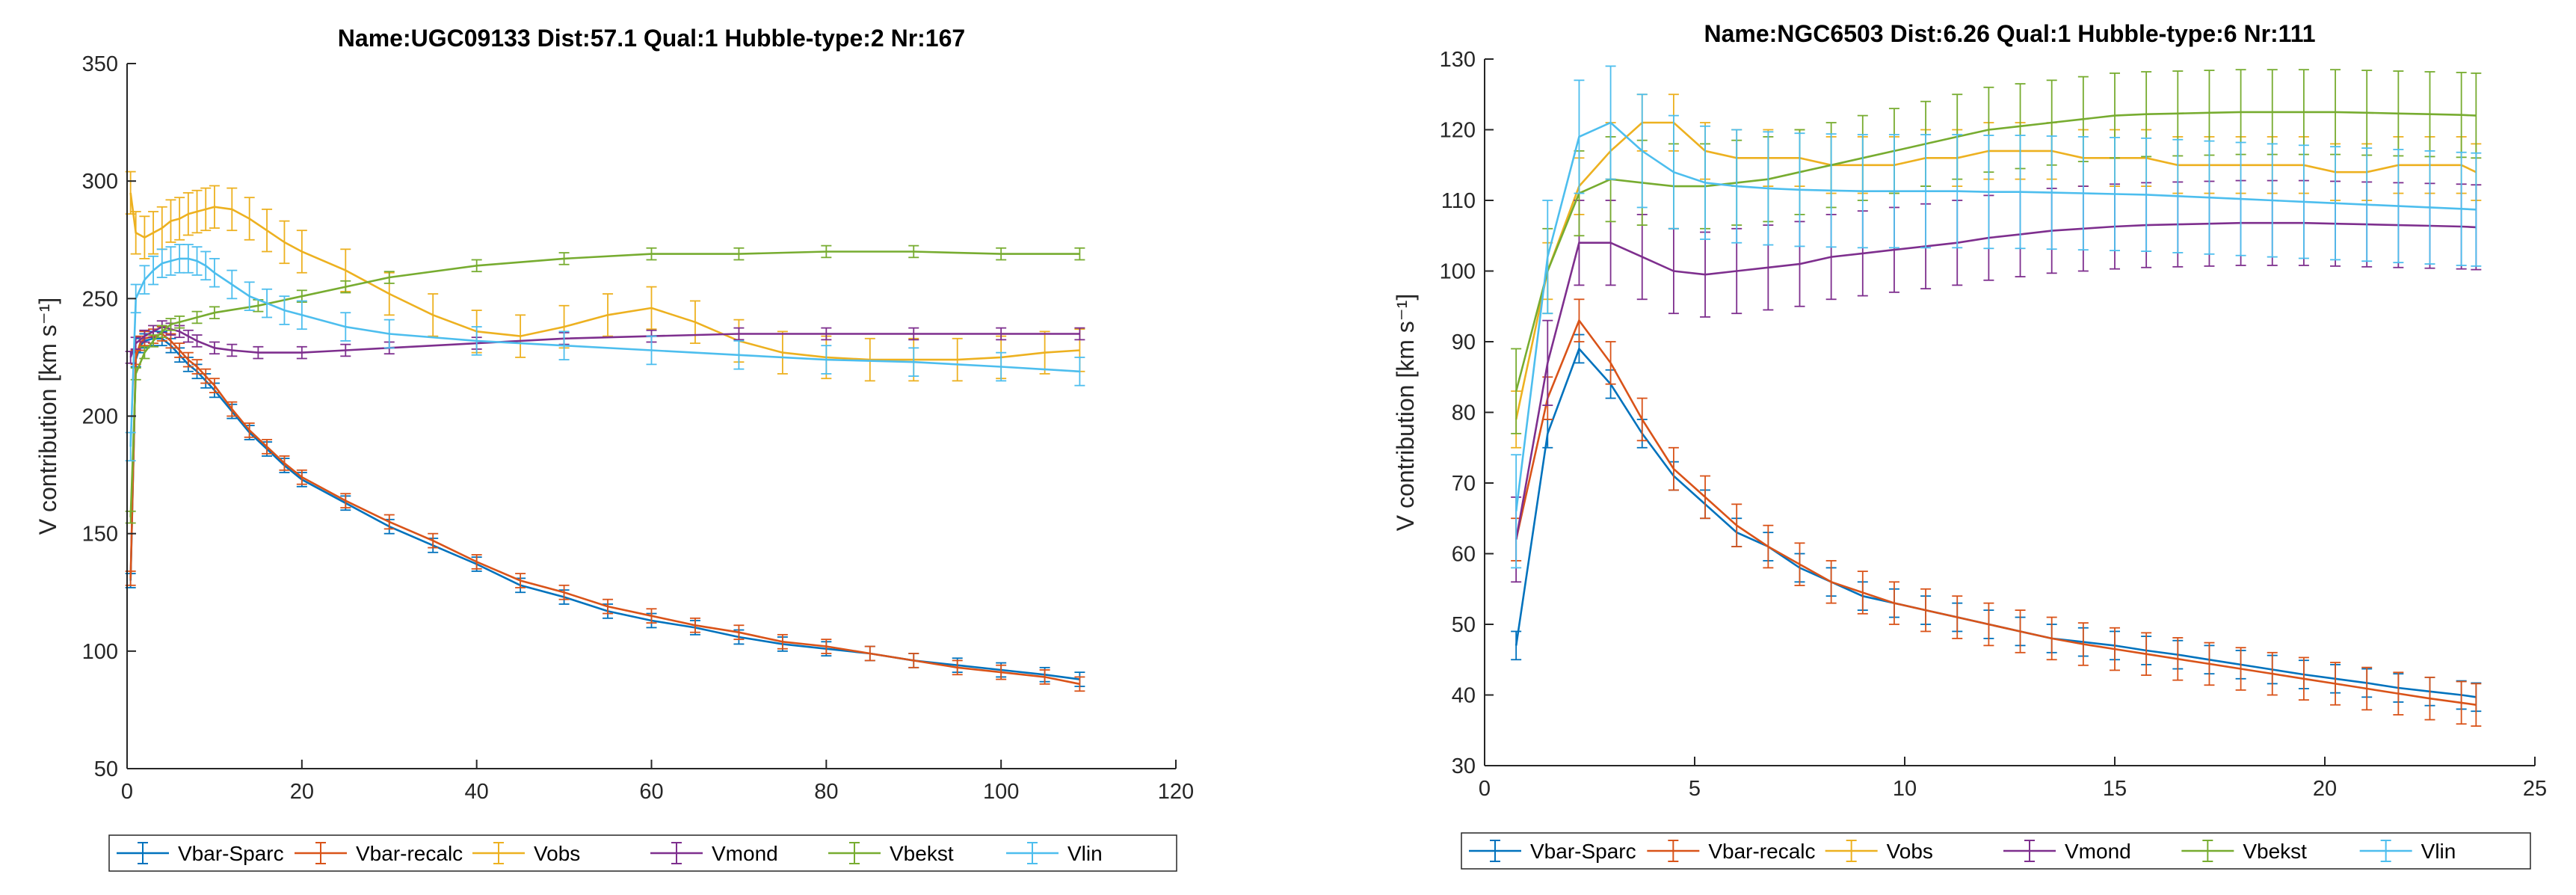 The width and height of the screenshot is (2576, 895). I want to click on y-tick-label: 100, so click(100, 652).